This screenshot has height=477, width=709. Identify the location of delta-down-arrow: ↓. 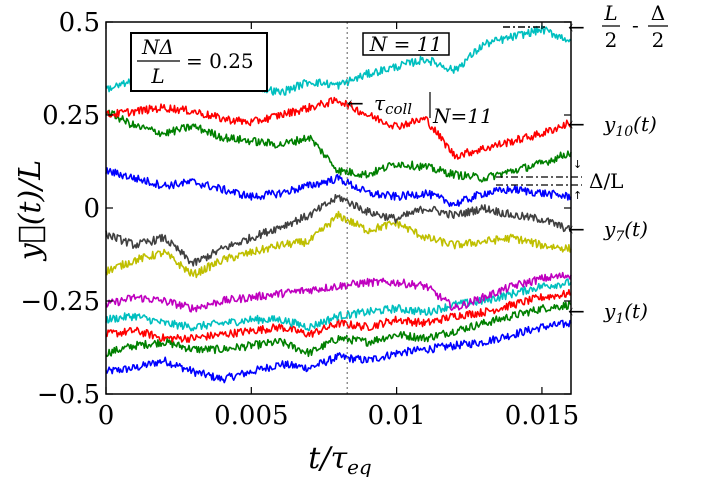
(577, 164).